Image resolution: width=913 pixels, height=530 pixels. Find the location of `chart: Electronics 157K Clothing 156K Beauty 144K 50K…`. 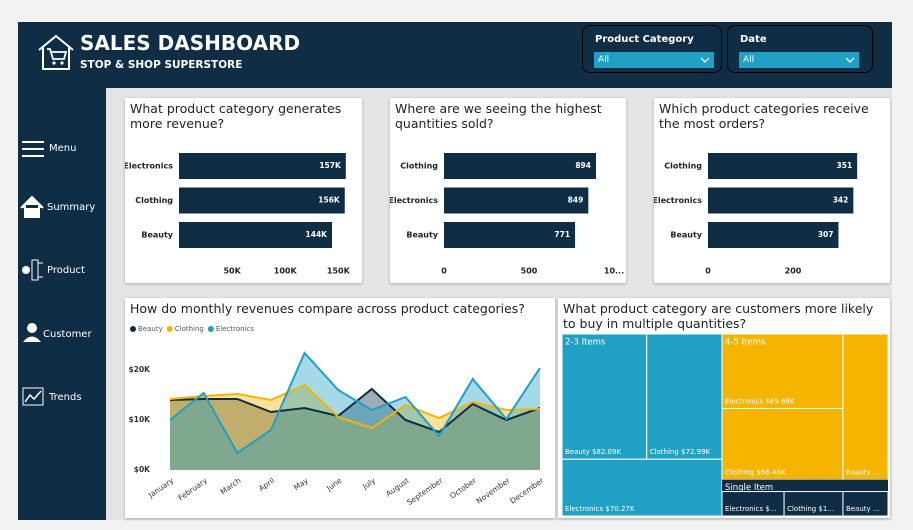

chart: Electronics 157K Clothing 156K Beauty 144K 50K… is located at coordinates (238, 214).